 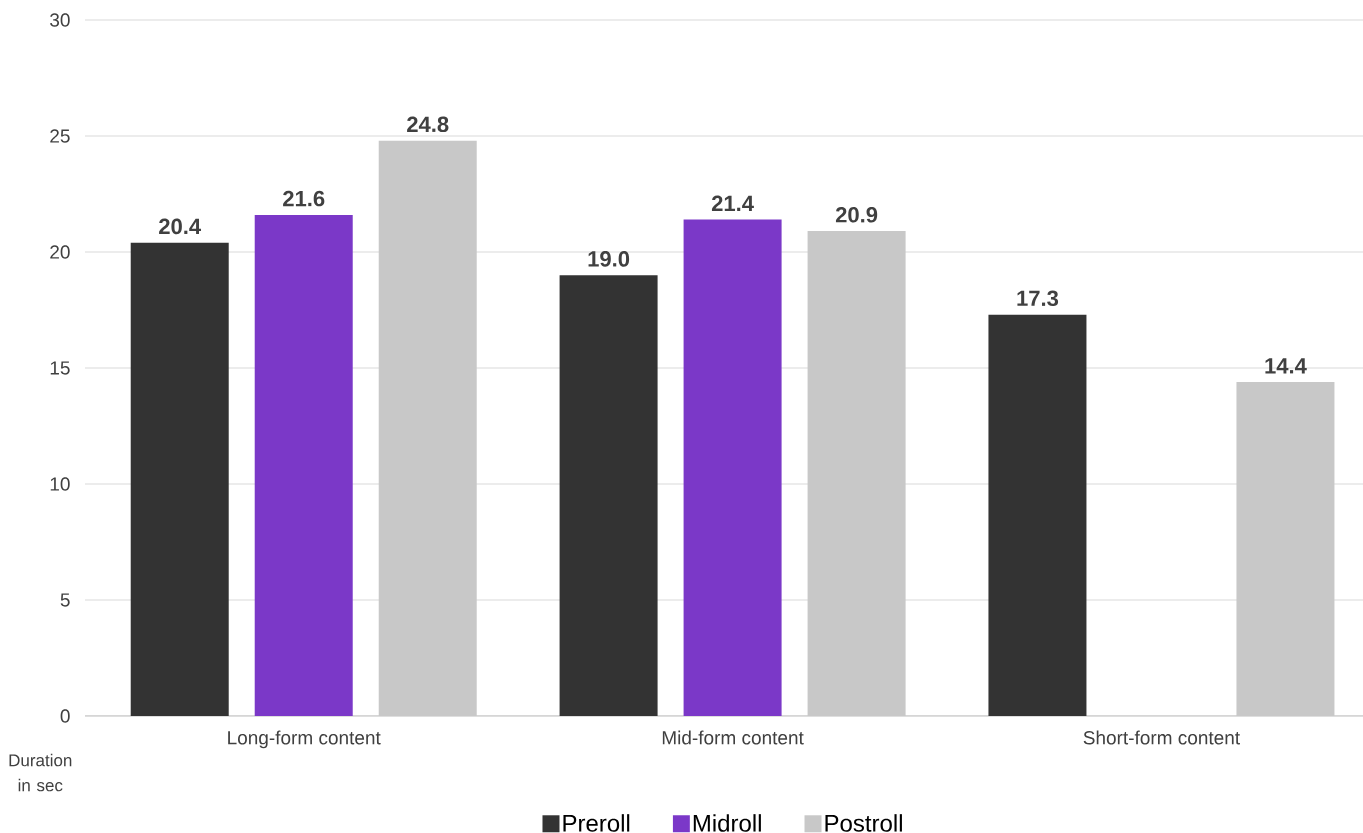 What do you see at coordinates (60, 252) in the screenshot?
I see `y-tick-label: 20` at bounding box center [60, 252].